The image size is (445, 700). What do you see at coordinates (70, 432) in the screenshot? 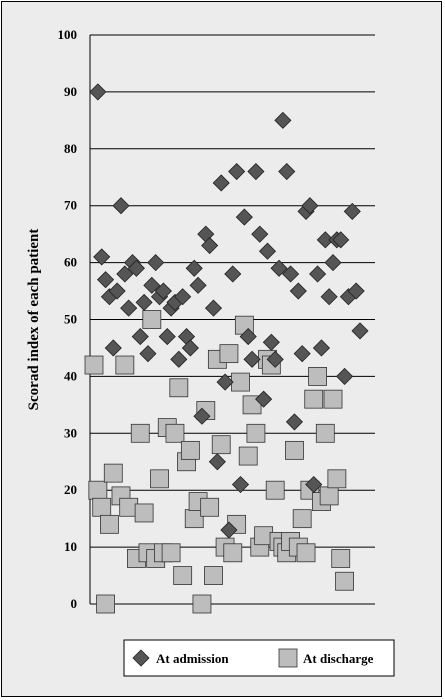
I see `y-tick-label: 30` at bounding box center [70, 432].